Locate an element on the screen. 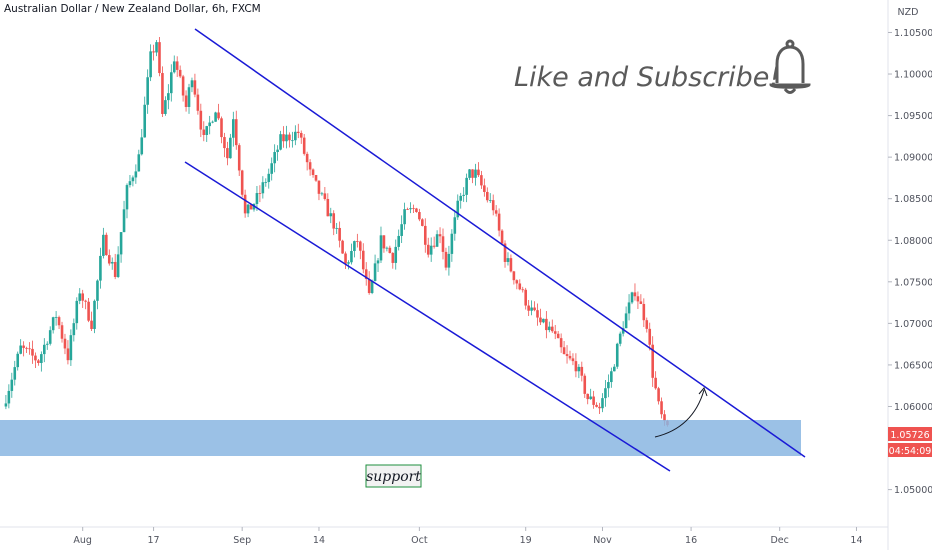  y-tick-label: 1.05000 is located at coordinates (913, 490).